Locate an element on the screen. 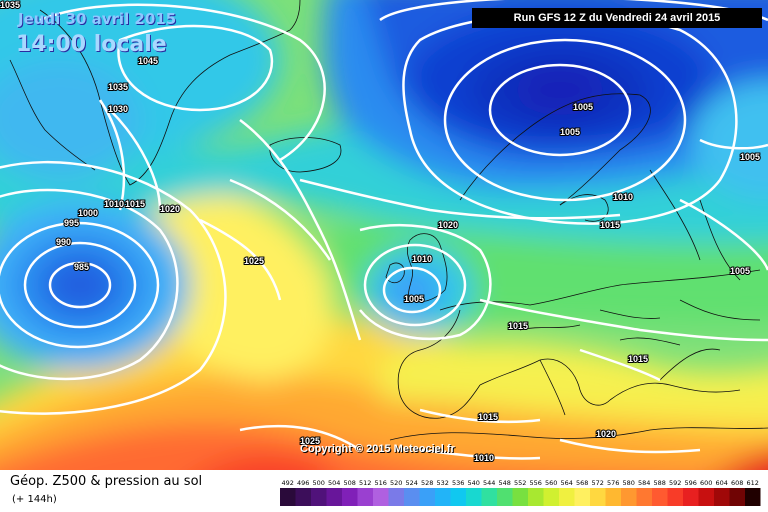 The height and width of the screenshot is (512, 768). legend-value: 584 is located at coordinates (644, 483).